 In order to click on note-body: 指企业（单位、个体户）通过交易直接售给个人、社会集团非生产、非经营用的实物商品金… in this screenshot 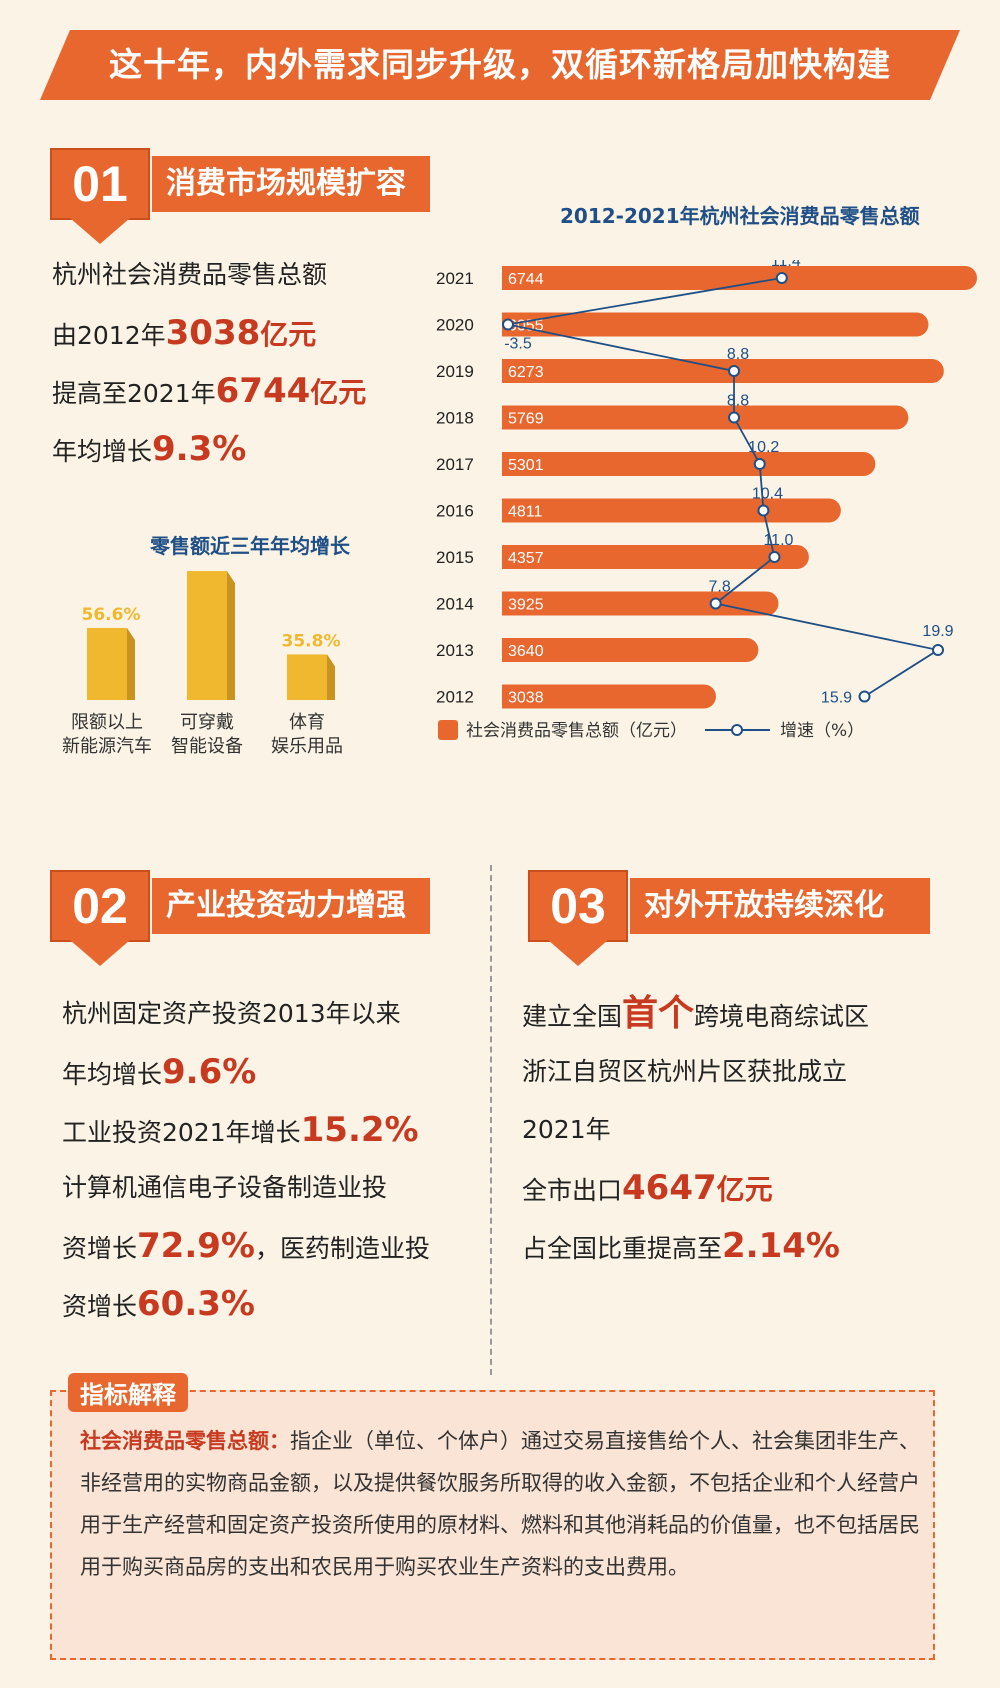, I will do `click(500, 1504)`.